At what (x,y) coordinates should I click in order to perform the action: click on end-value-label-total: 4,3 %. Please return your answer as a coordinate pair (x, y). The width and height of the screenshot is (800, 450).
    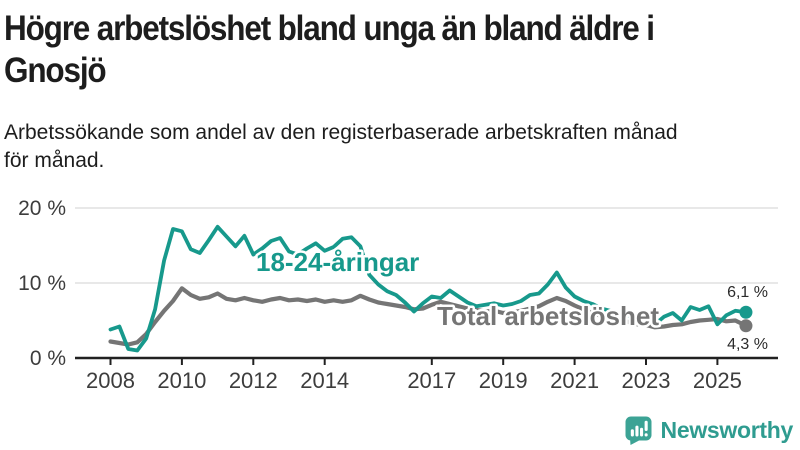
    Looking at the image, I should click on (747, 344).